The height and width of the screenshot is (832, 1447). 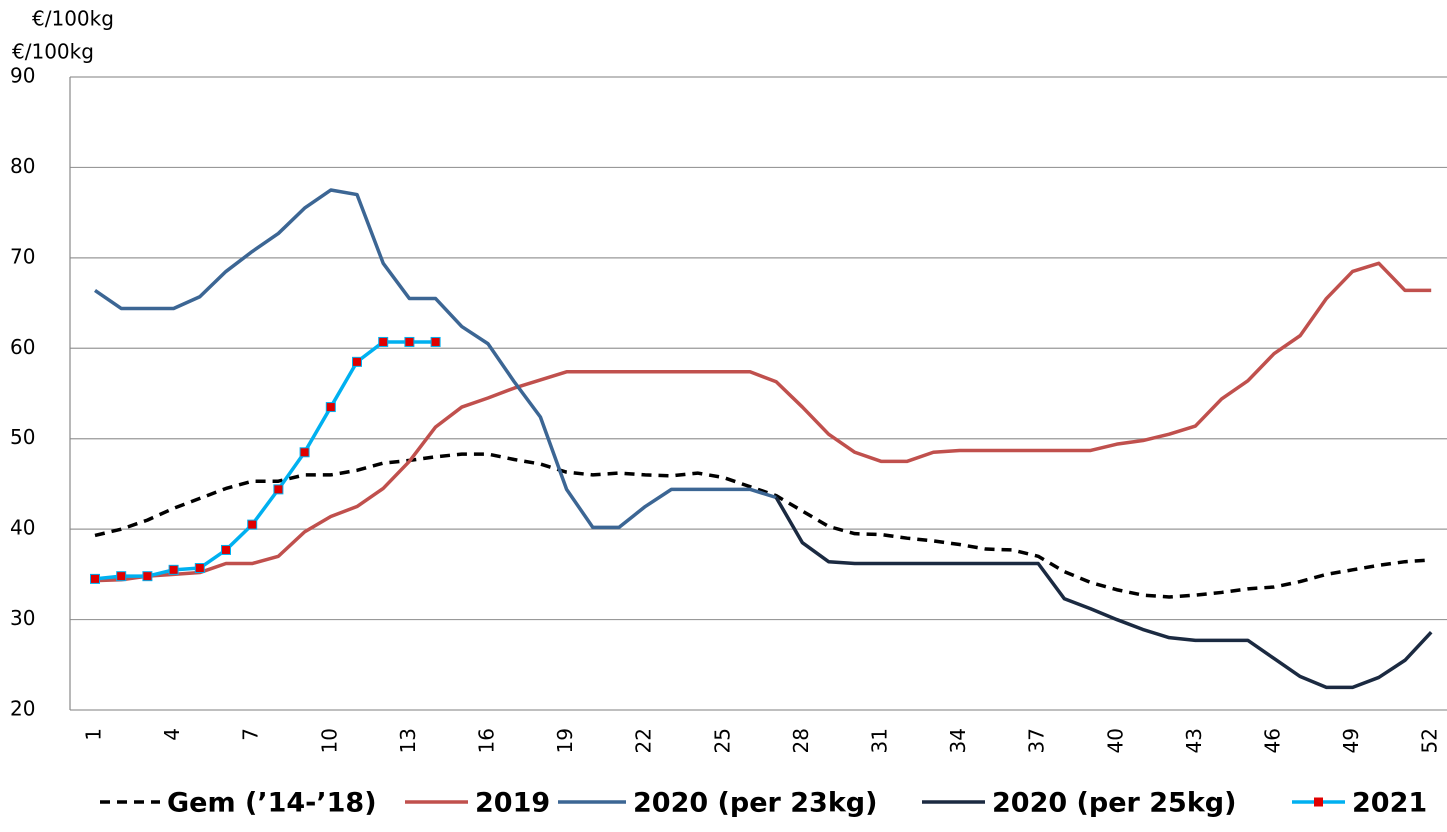 What do you see at coordinates (1037, 740) in the screenshot?
I see `x-tick-label: 37` at bounding box center [1037, 740].